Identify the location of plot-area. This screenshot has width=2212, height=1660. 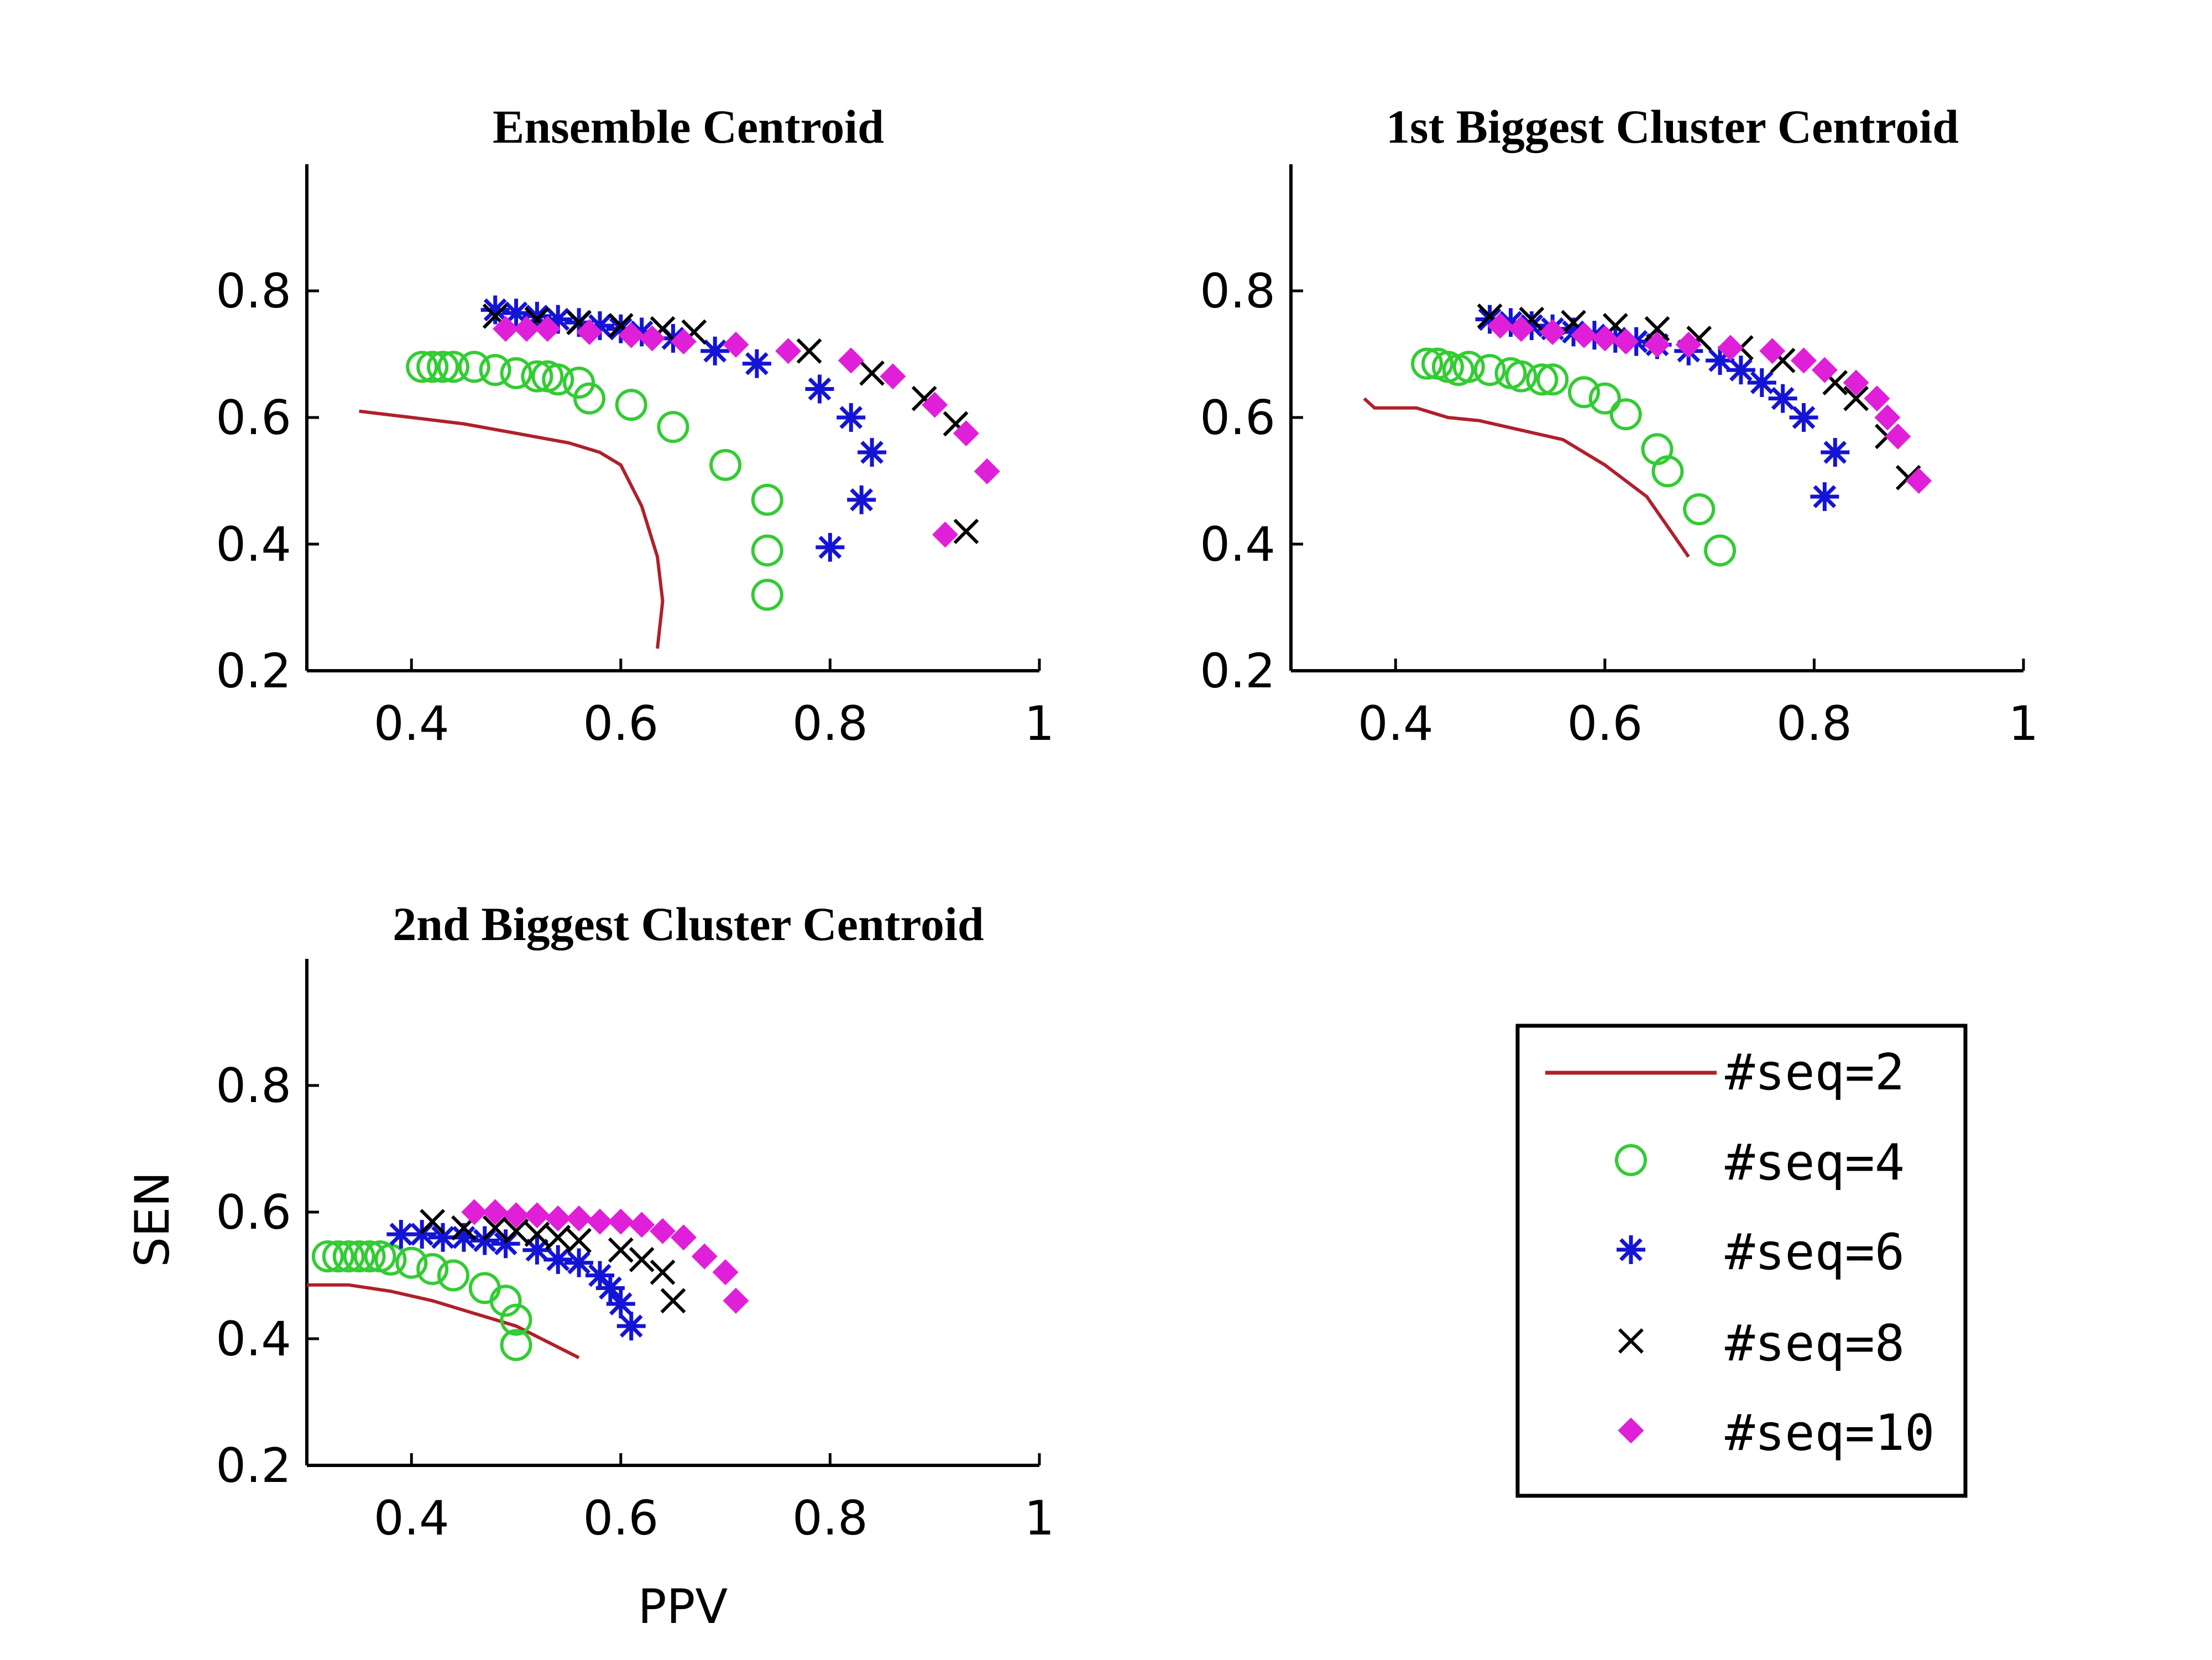
(679, 472).